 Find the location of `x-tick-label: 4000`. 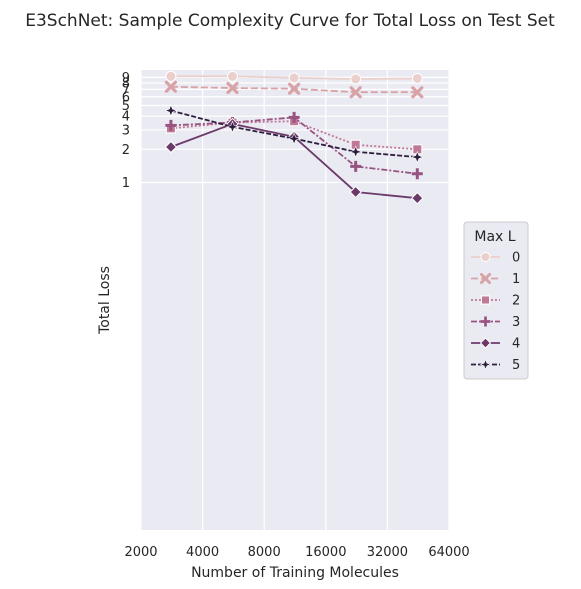

x-tick-label: 4000 is located at coordinates (202, 552).